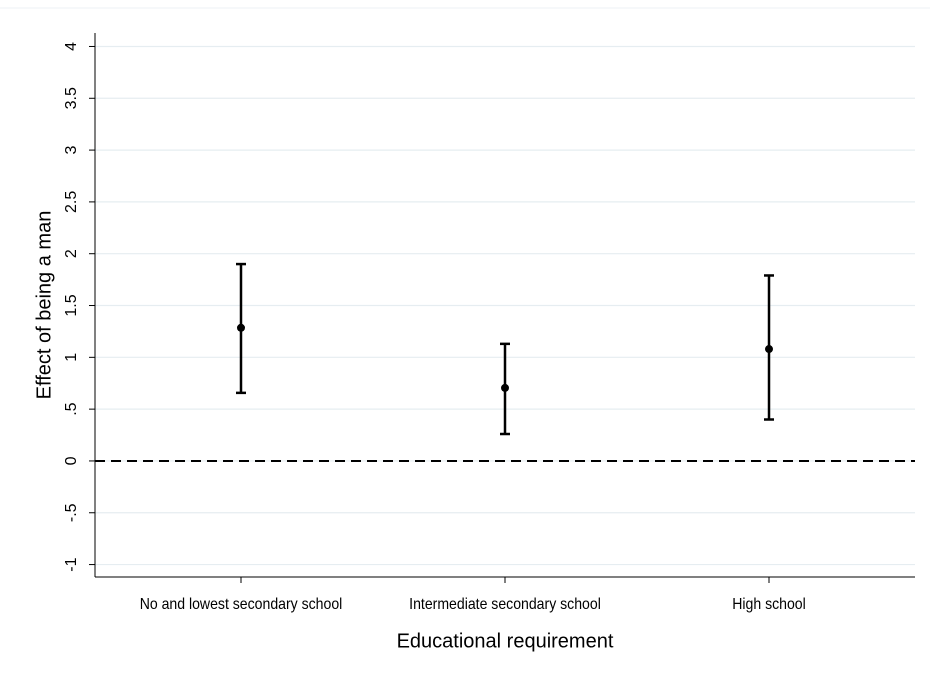 The height and width of the screenshot is (677, 930). Describe the element at coordinates (71, 253) in the screenshot. I see `y-tick-label: 2` at that location.